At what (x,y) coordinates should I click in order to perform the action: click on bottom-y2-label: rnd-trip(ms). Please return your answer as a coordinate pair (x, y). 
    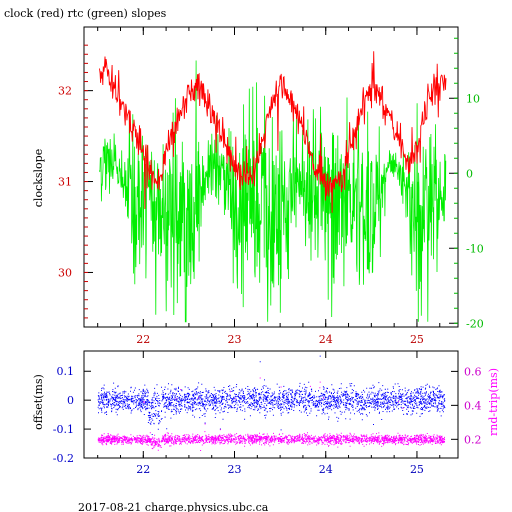
    Looking at the image, I should click on (493, 402).